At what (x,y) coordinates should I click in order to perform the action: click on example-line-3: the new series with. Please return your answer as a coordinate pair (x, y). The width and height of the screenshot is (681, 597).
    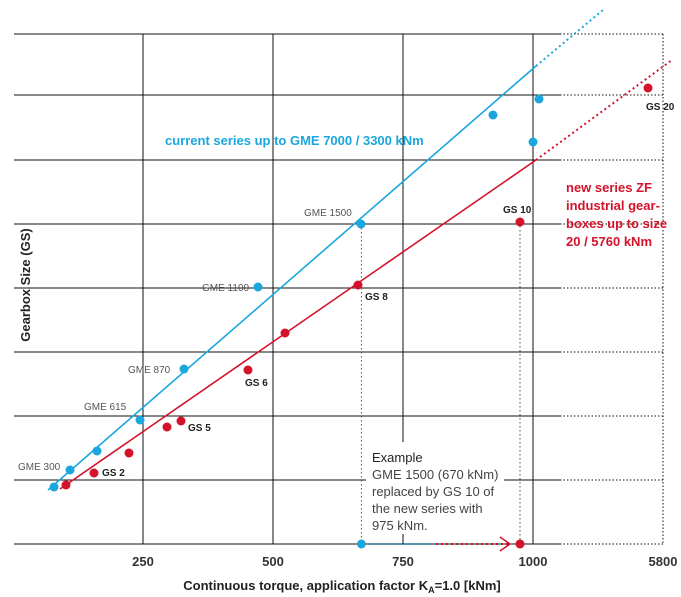
    Looking at the image, I should click on (427, 508).